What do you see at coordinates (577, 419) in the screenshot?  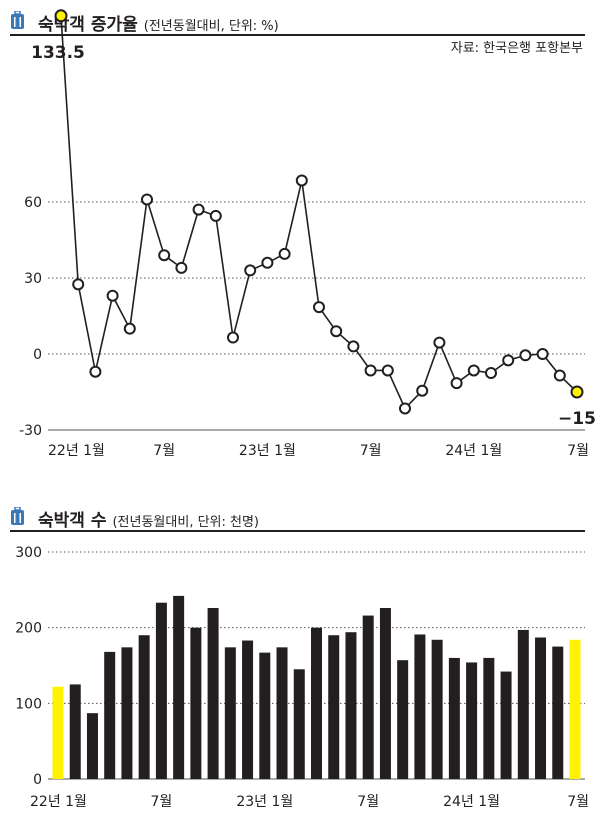 I see `last-value-label: −15` at bounding box center [577, 419].